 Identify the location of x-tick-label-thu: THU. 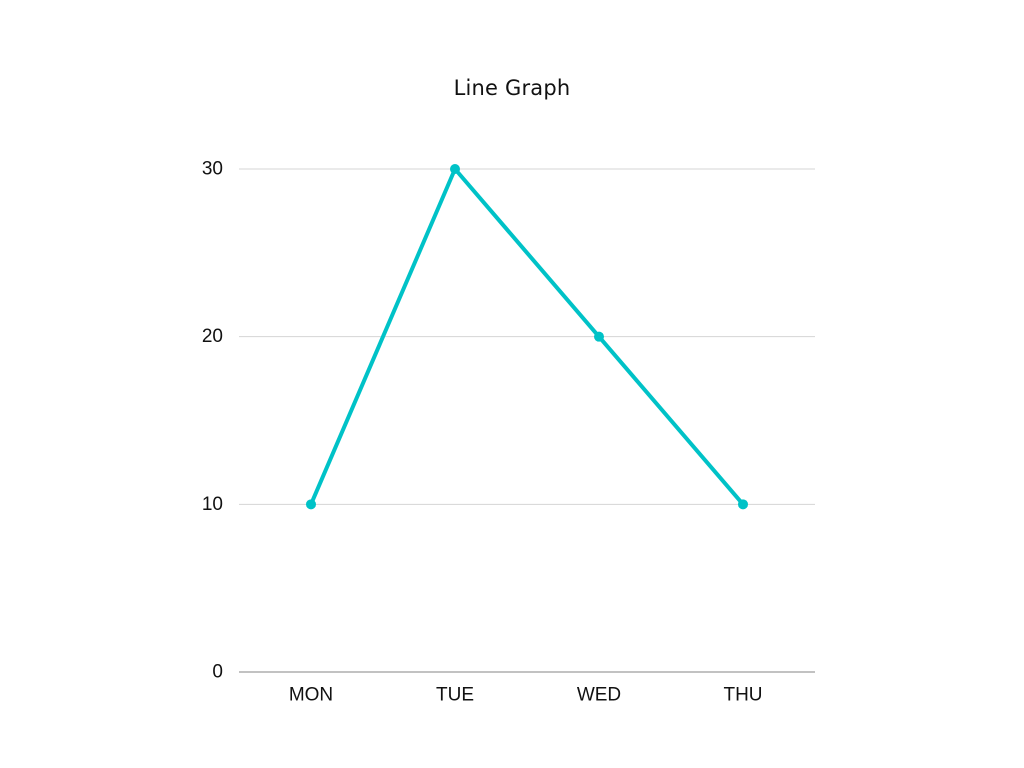
(742, 695).